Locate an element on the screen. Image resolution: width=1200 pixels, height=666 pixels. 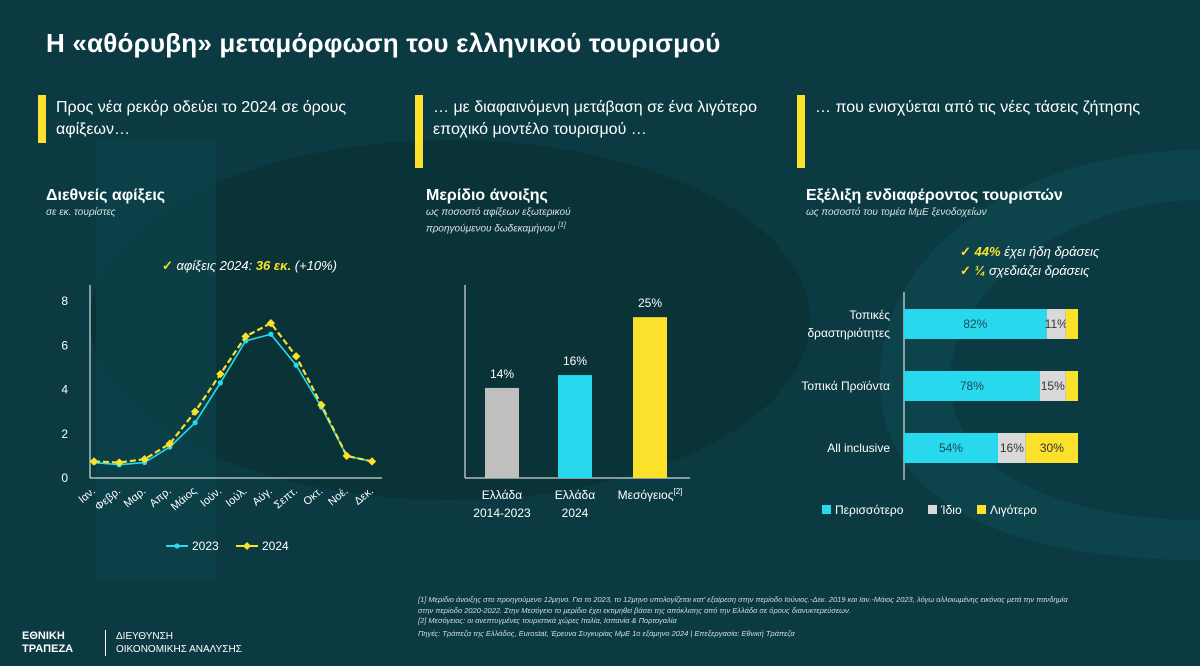
segment-label: 30% is located at coordinates (1052, 448).